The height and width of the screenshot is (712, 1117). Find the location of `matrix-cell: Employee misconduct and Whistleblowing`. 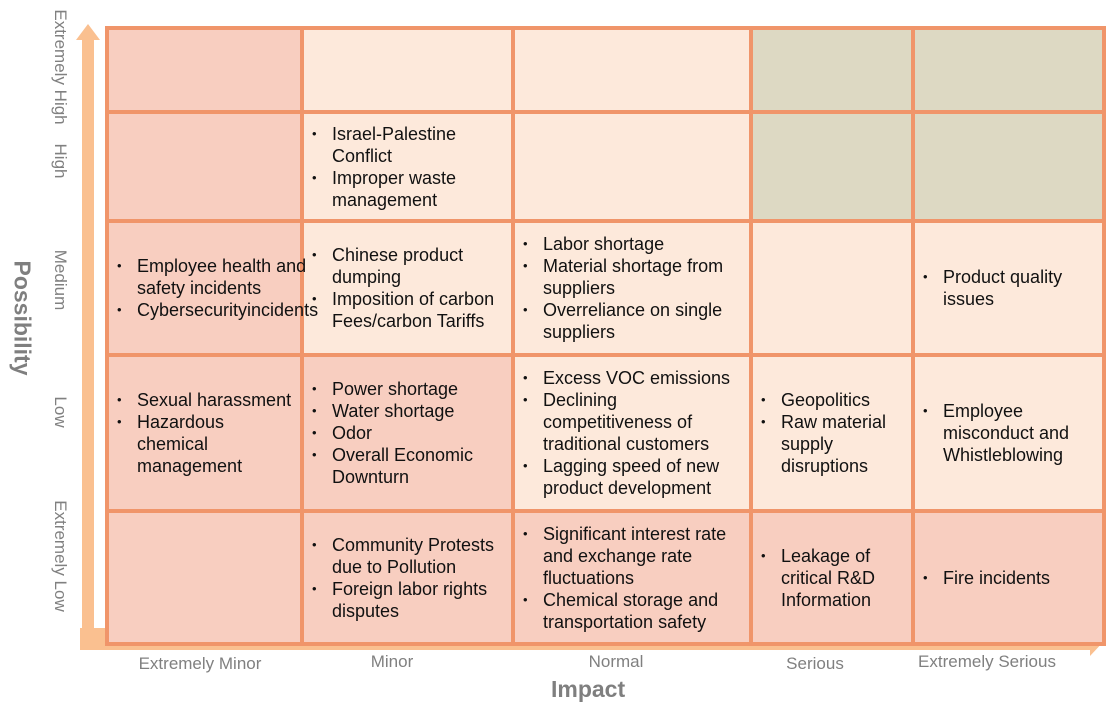

matrix-cell: Employee misconduct and Whistleblowing is located at coordinates (1008, 433).